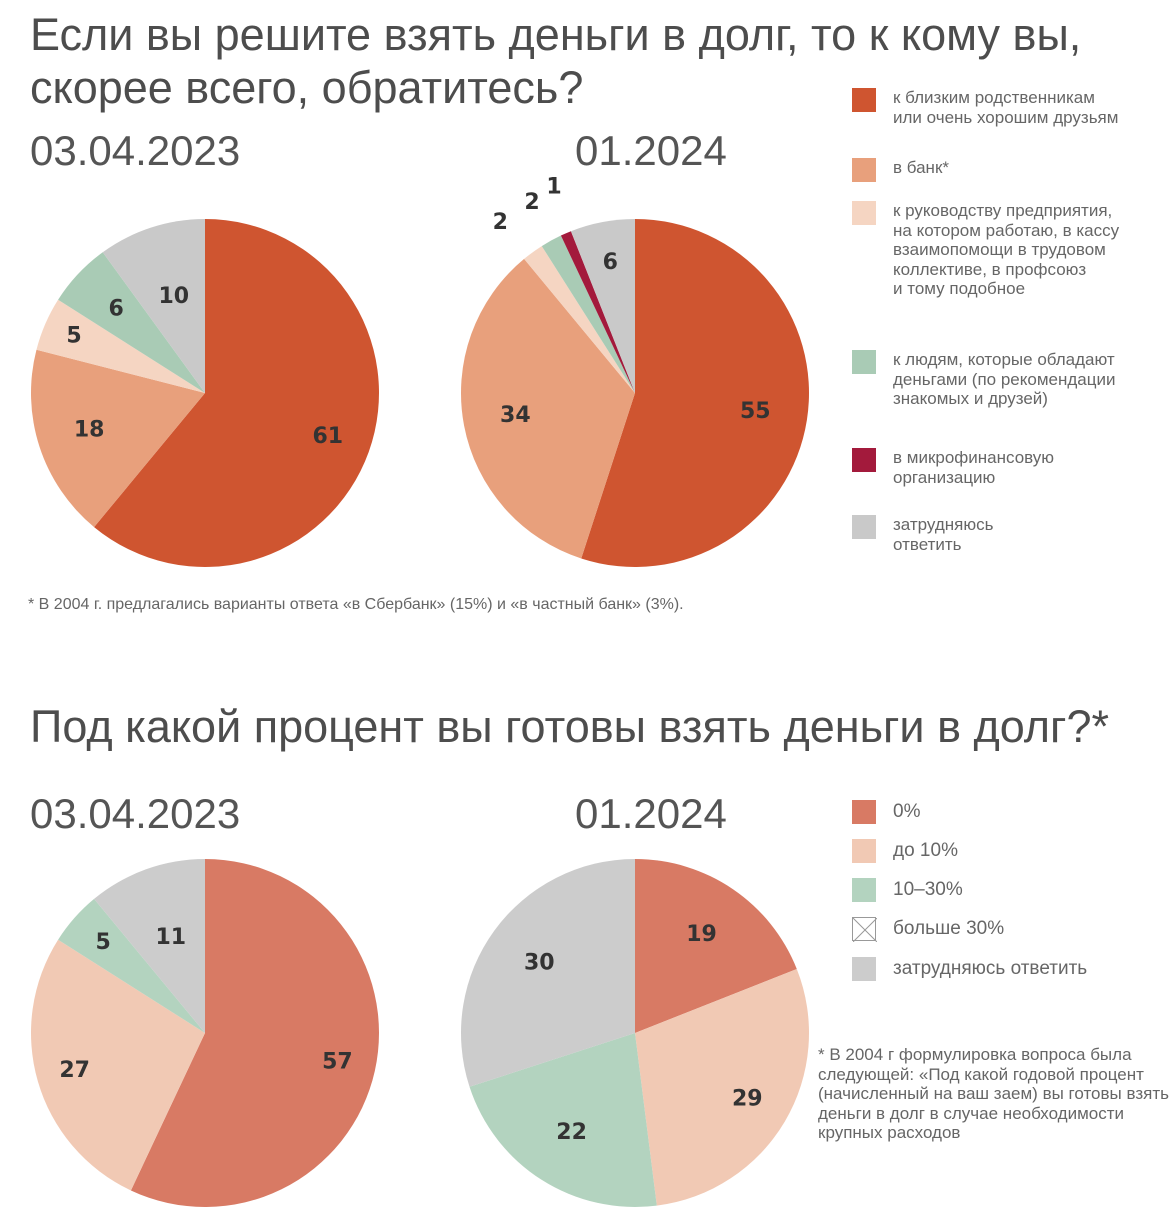 The image size is (1170, 1217). I want to click on legend-label: 10–30%, so click(928, 890).